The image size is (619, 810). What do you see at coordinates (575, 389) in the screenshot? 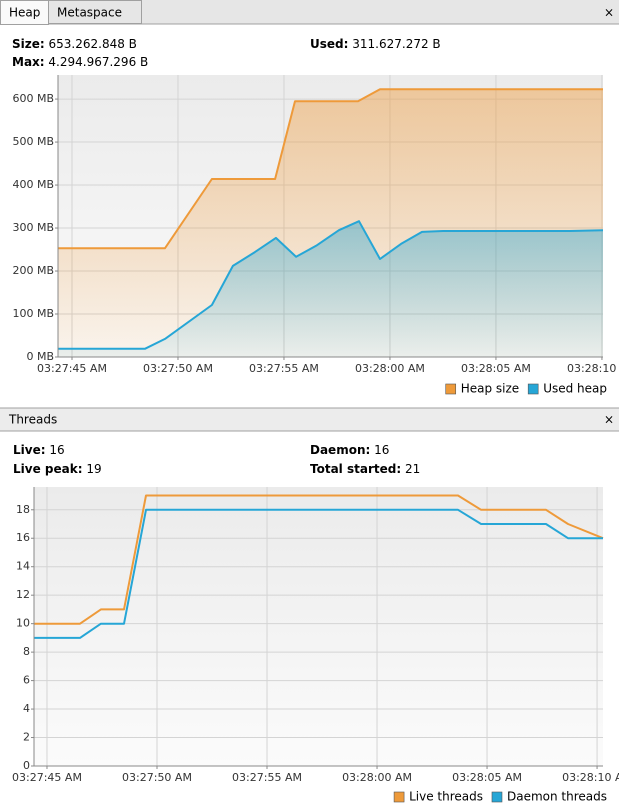
I see `legend-label: Used heap` at bounding box center [575, 389].